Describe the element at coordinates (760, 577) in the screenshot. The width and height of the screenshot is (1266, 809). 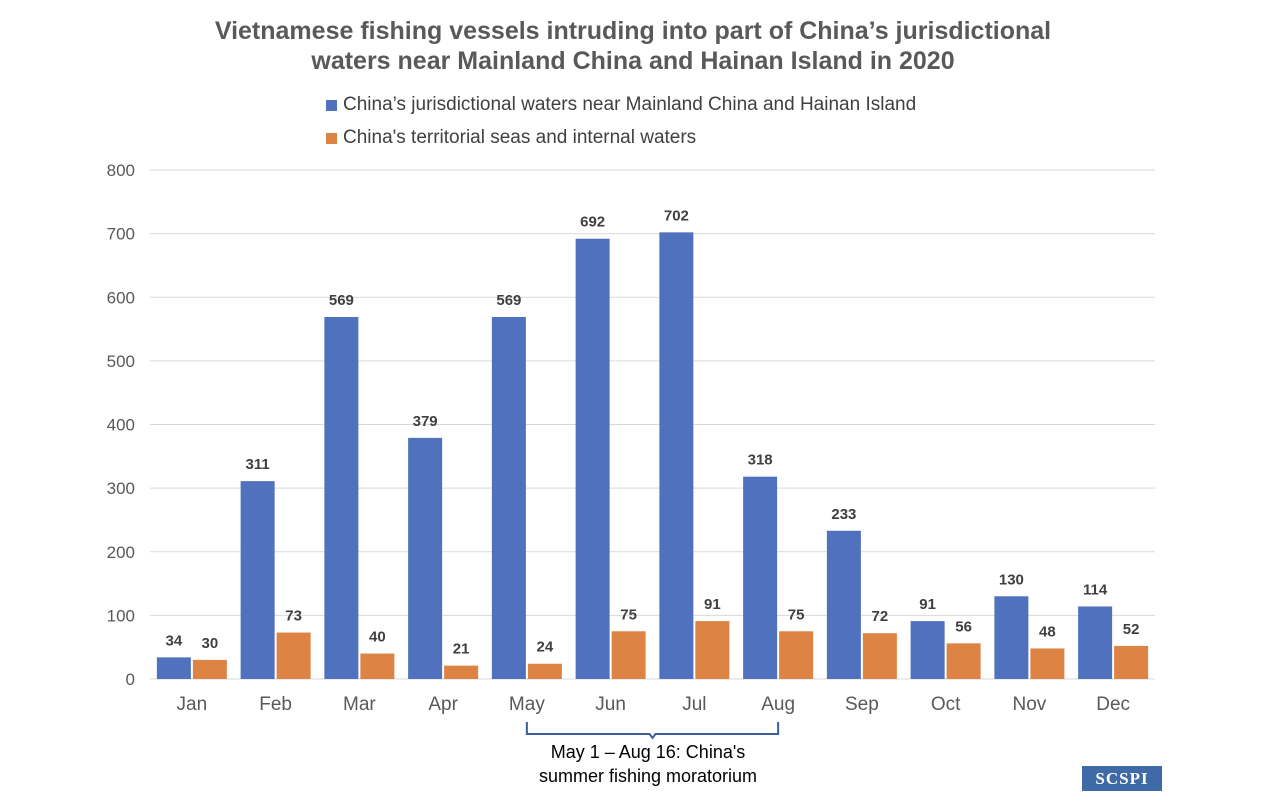
I see `bar-jurisdictional-aug` at that location.